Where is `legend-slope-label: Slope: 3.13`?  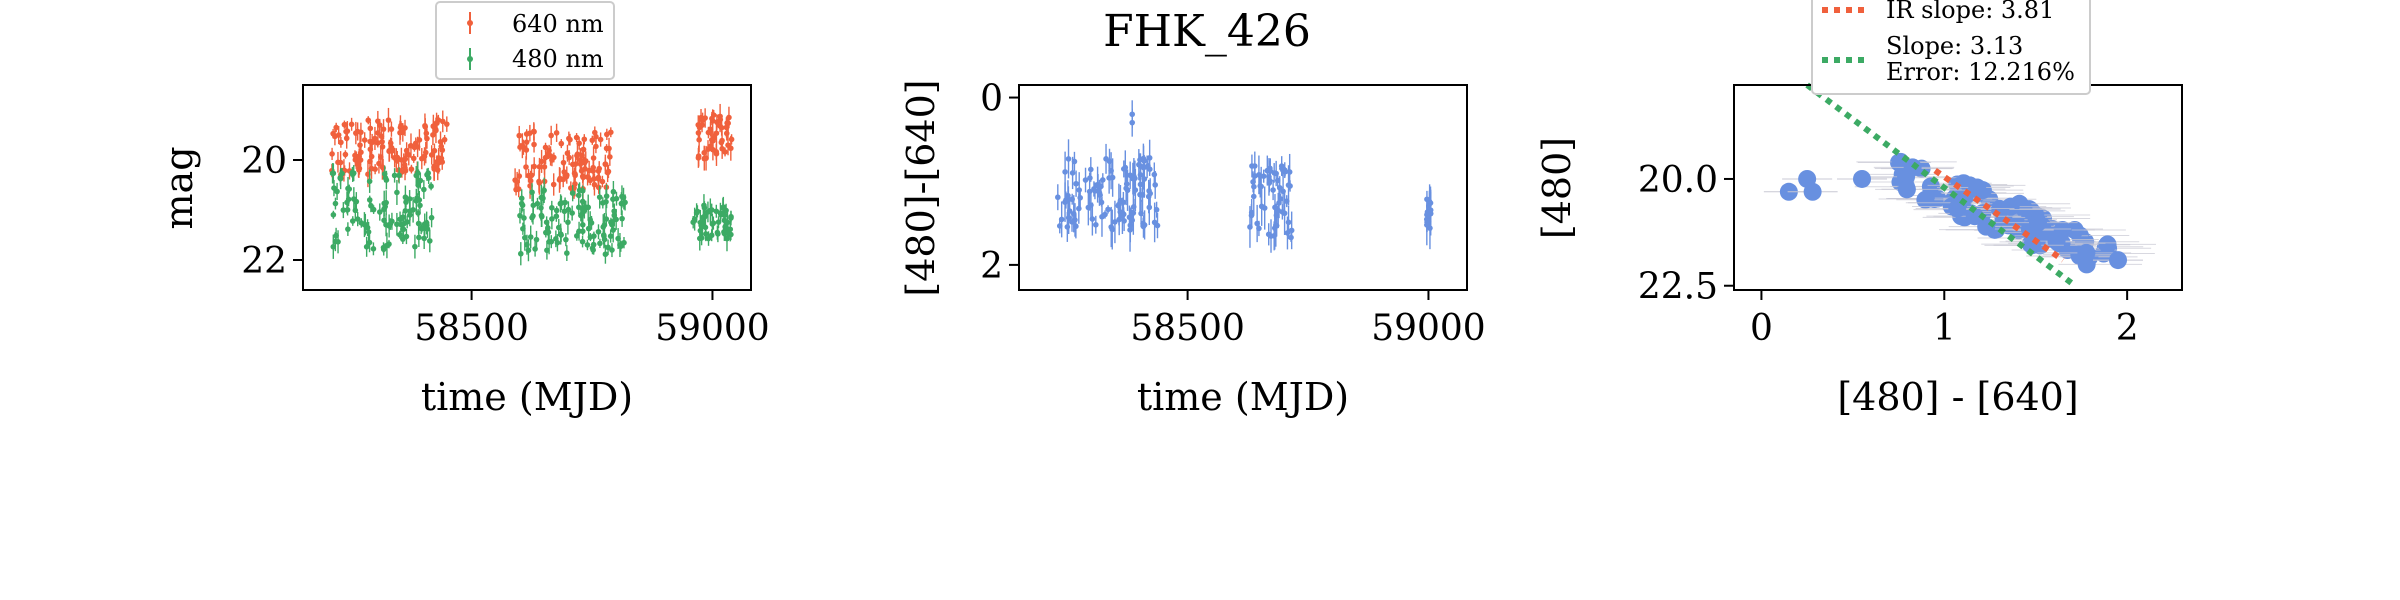 legend-slope-label: Slope: 3.13 is located at coordinates (1954, 46).